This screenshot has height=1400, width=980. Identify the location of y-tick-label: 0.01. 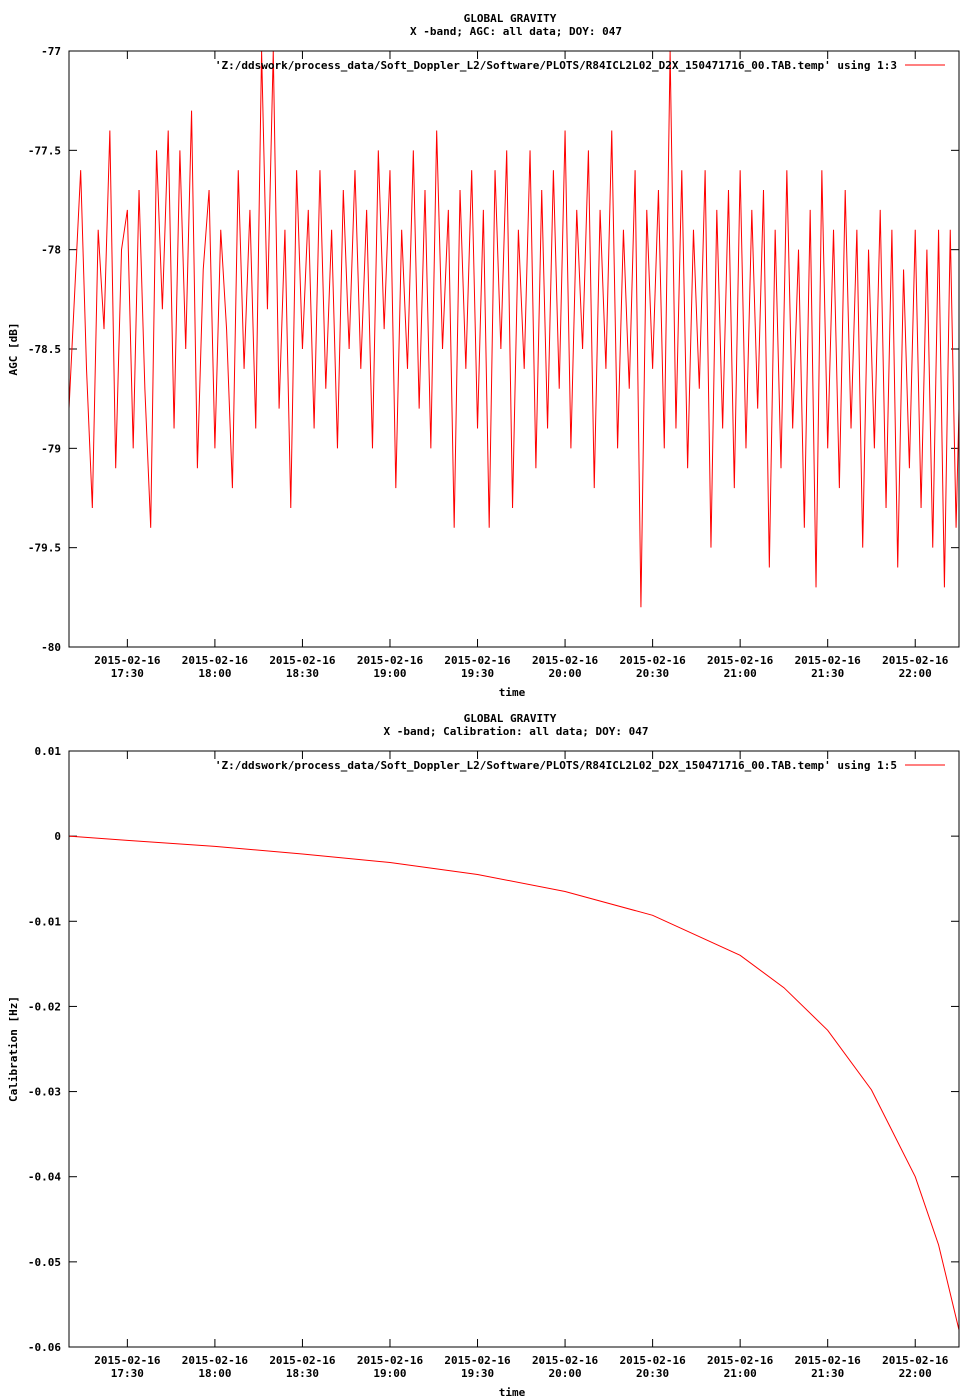
(48, 751).